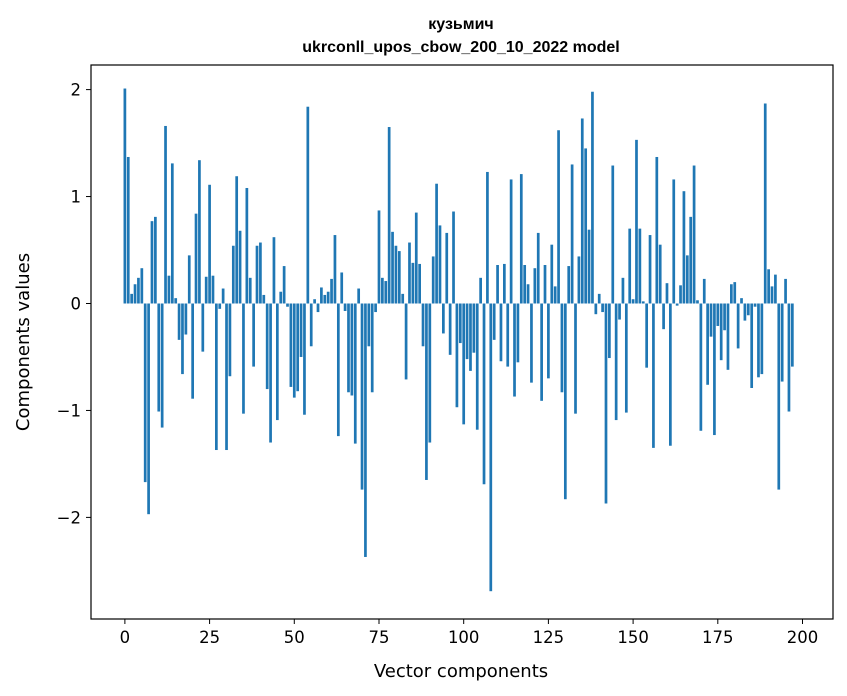  Describe the element at coordinates (209, 637) in the screenshot. I see `x-tick-label: 25` at that location.